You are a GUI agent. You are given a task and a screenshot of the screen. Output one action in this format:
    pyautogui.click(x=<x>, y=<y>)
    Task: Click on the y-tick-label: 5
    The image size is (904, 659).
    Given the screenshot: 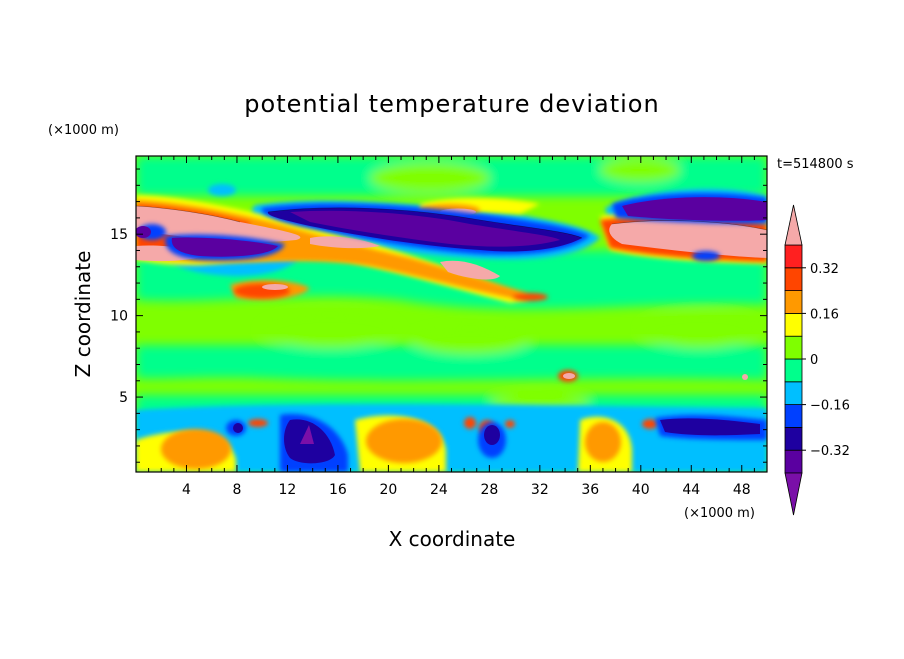 What is the action you would take?
    pyautogui.click(x=123, y=398)
    